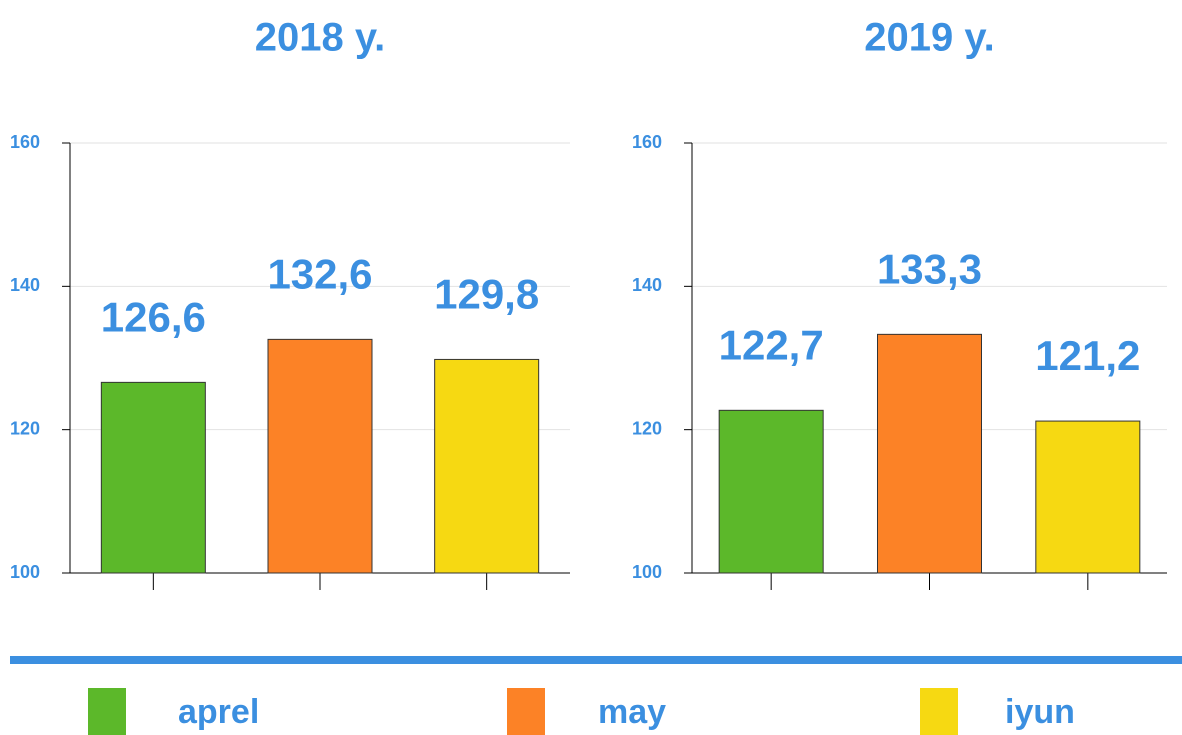 The height and width of the screenshot is (735, 1182). What do you see at coordinates (596, 660) in the screenshot?
I see `divider` at bounding box center [596, 660].